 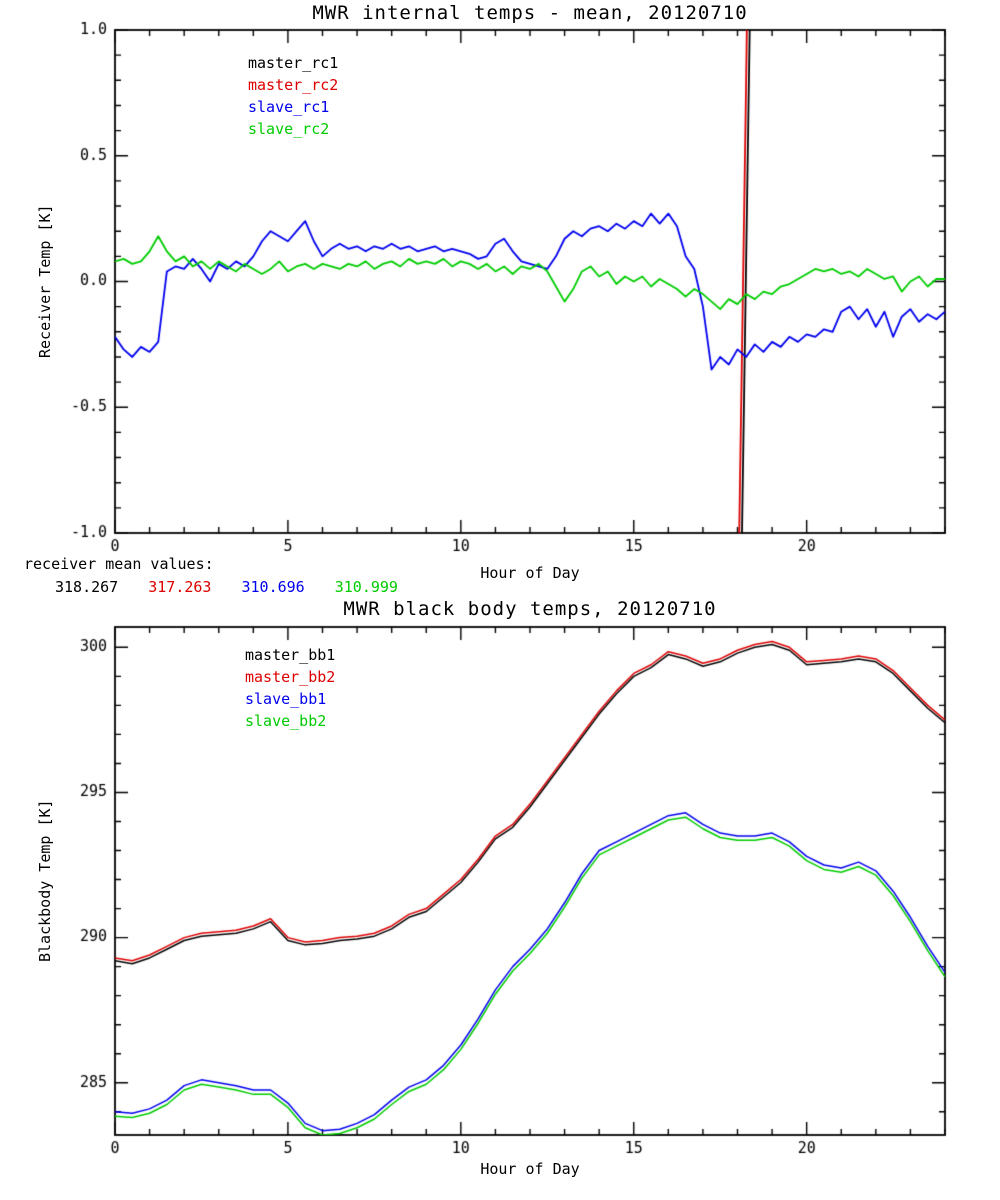 I want to click on receiver-mean-master-rc2: 317.263, so click(x=180, y=587).